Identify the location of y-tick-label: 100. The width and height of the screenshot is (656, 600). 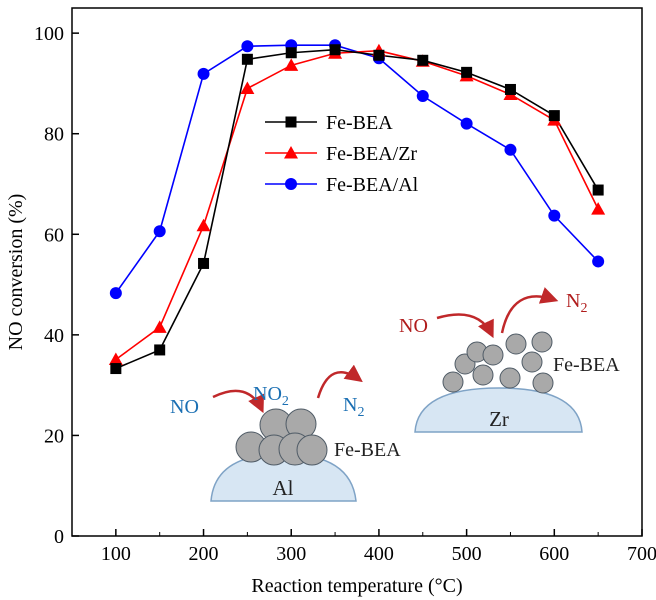
(49, 34).